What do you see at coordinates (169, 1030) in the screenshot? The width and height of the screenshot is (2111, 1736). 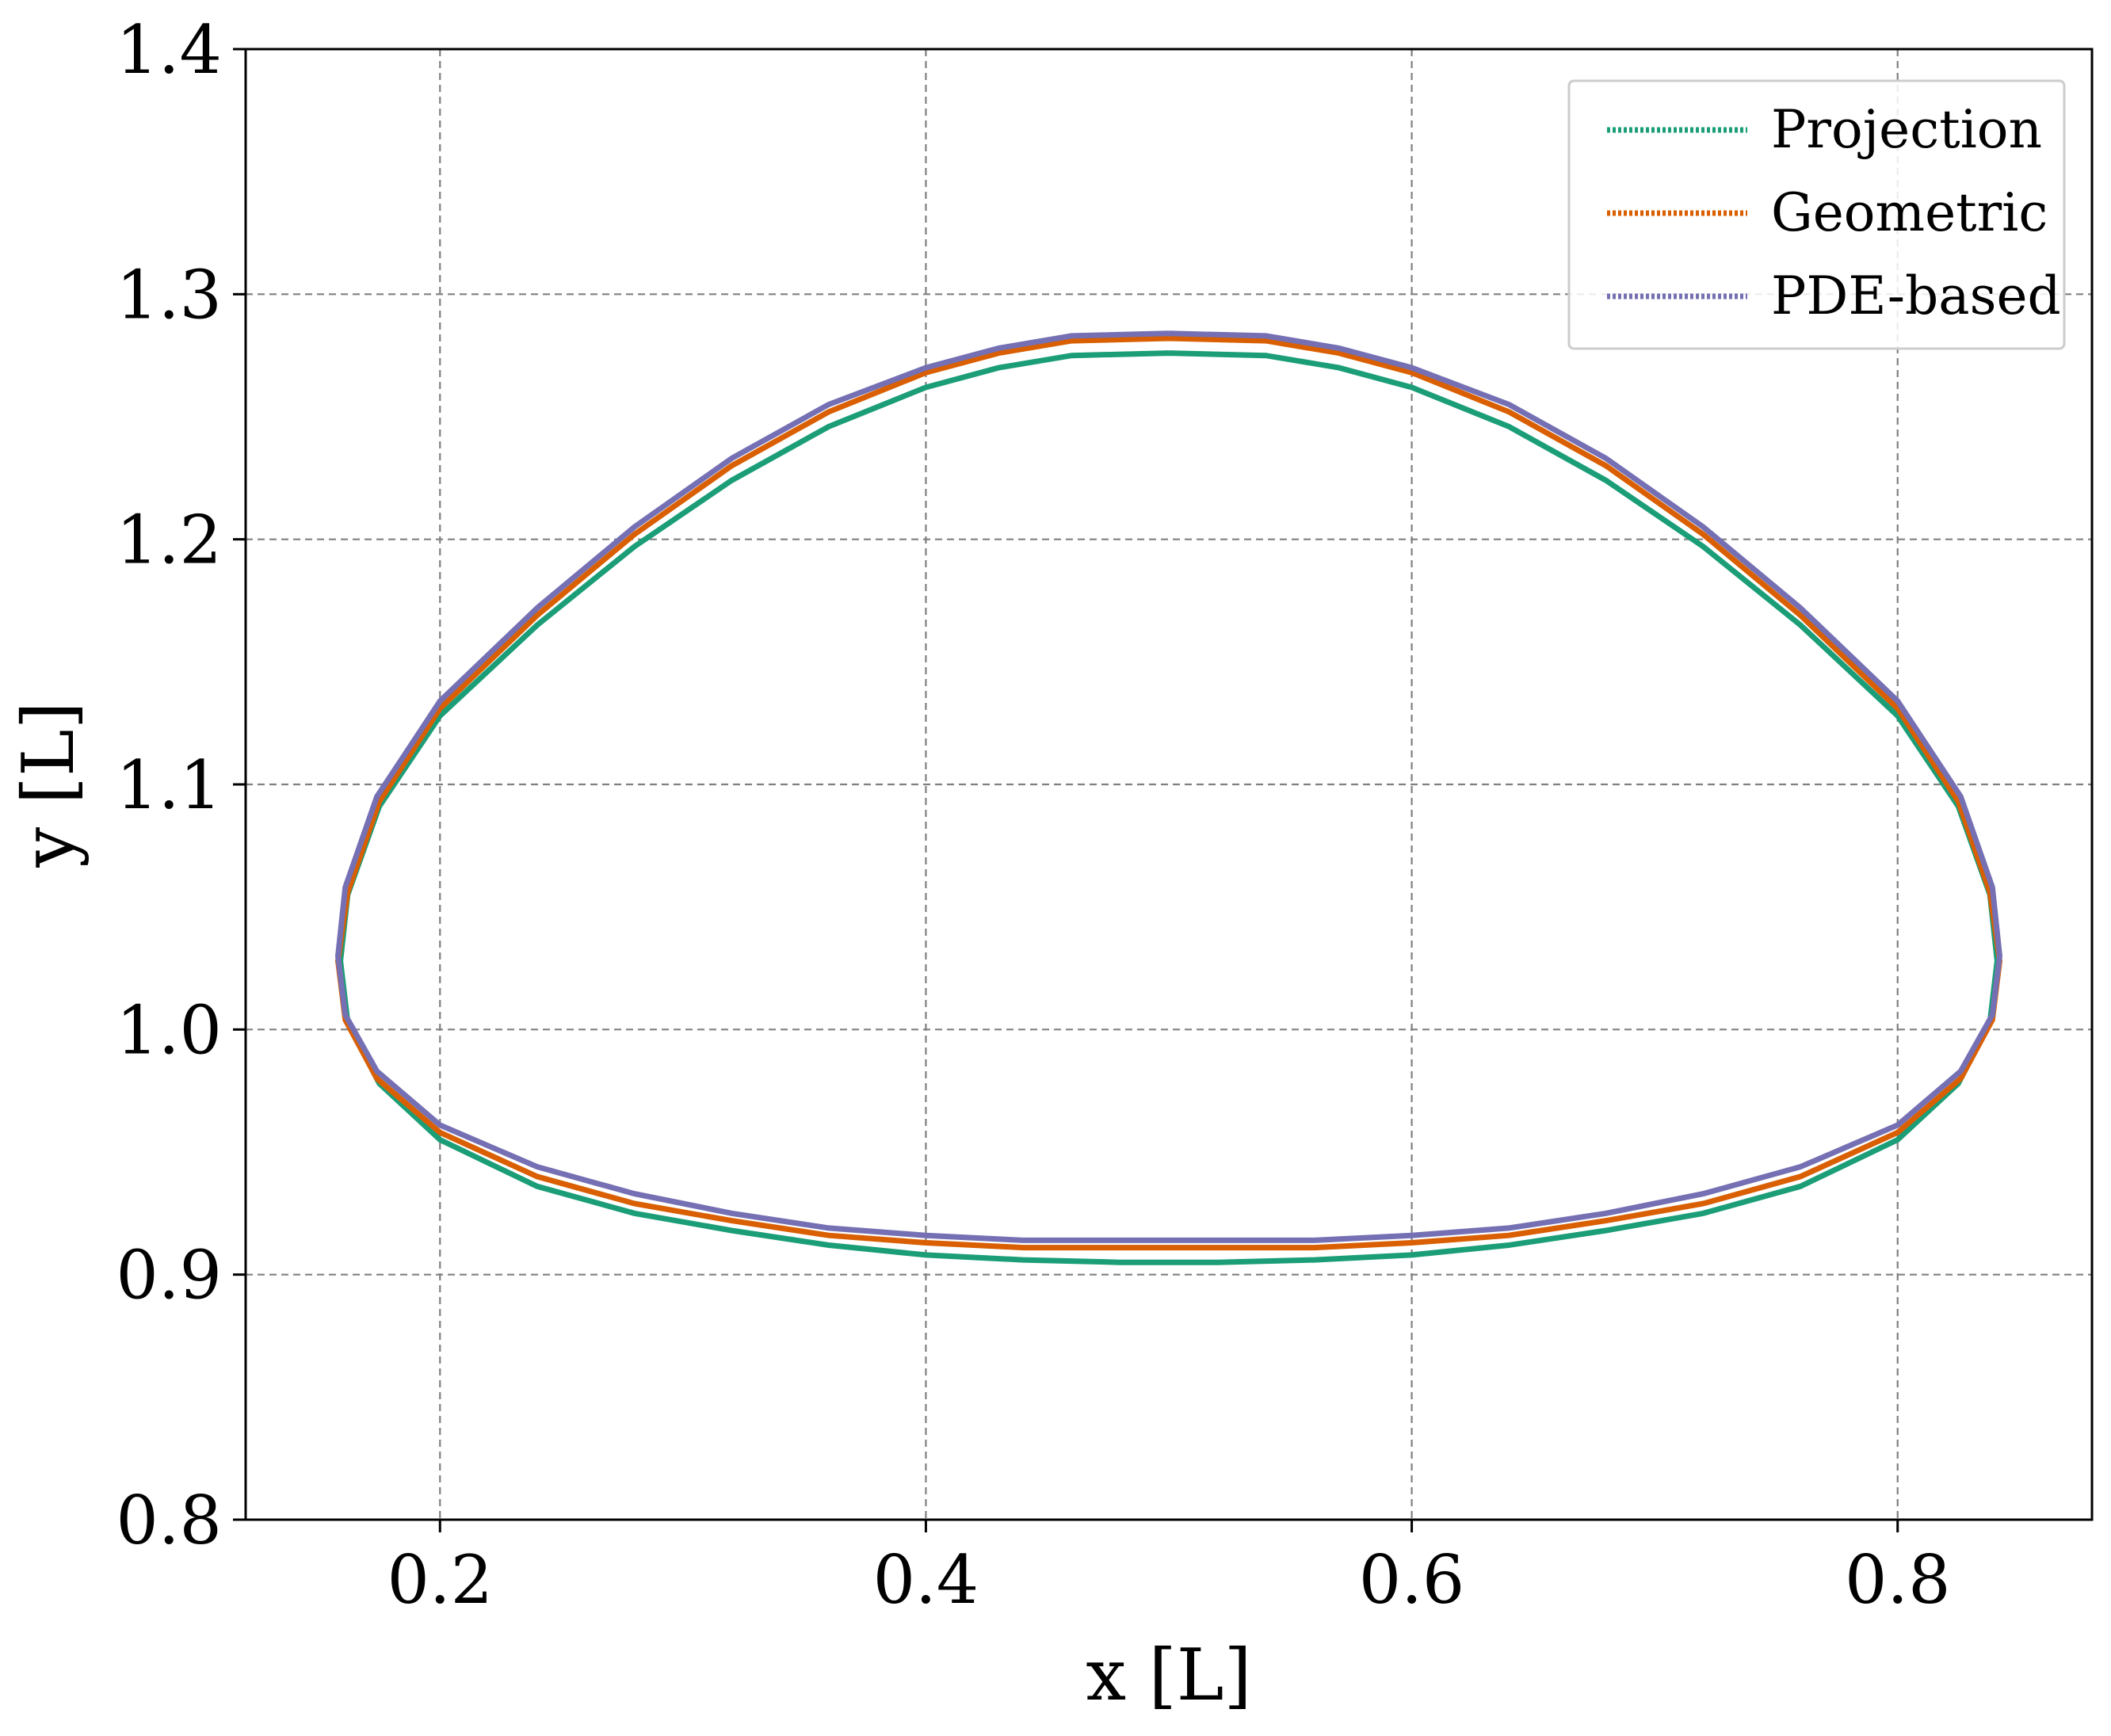 I see `y-tick-label: 1.0` at bounding box center [169, 1030].